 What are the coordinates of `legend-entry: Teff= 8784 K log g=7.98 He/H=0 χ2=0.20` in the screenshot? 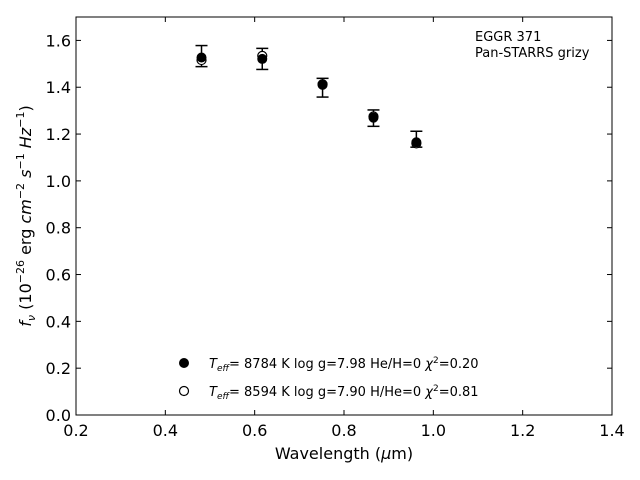 It's located at (329, 365).